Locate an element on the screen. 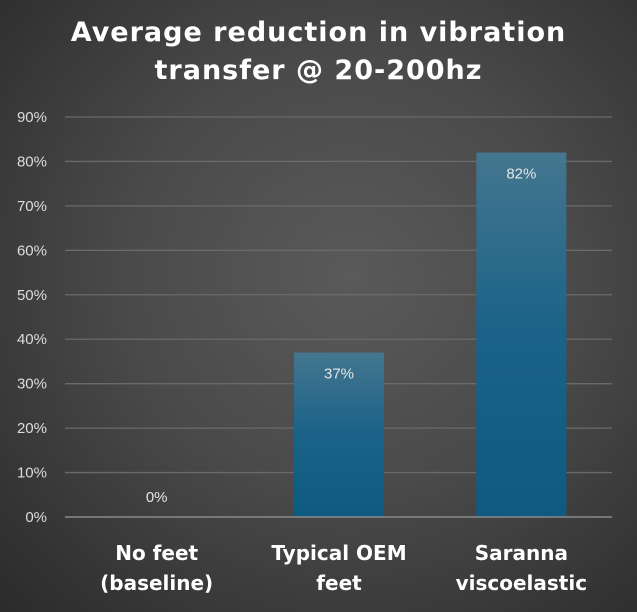  x-category-label: No feet (baseline) is located at coordinates (157, 568).